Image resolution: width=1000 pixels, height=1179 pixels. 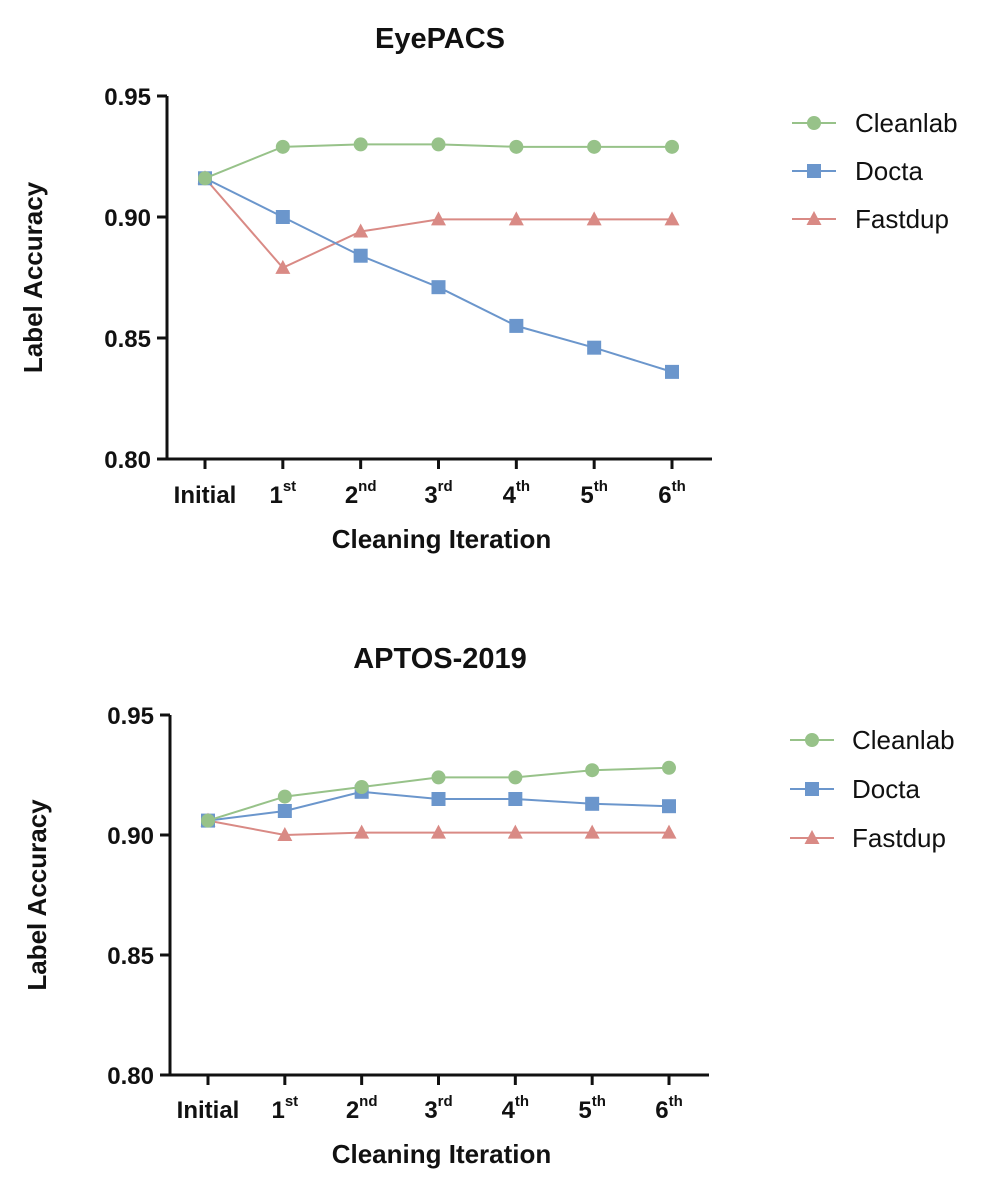 What do you see at coordinates (440, 39) in the screenshot?
I see `chart-title: EyePACS` at bounding box center [440, 39].